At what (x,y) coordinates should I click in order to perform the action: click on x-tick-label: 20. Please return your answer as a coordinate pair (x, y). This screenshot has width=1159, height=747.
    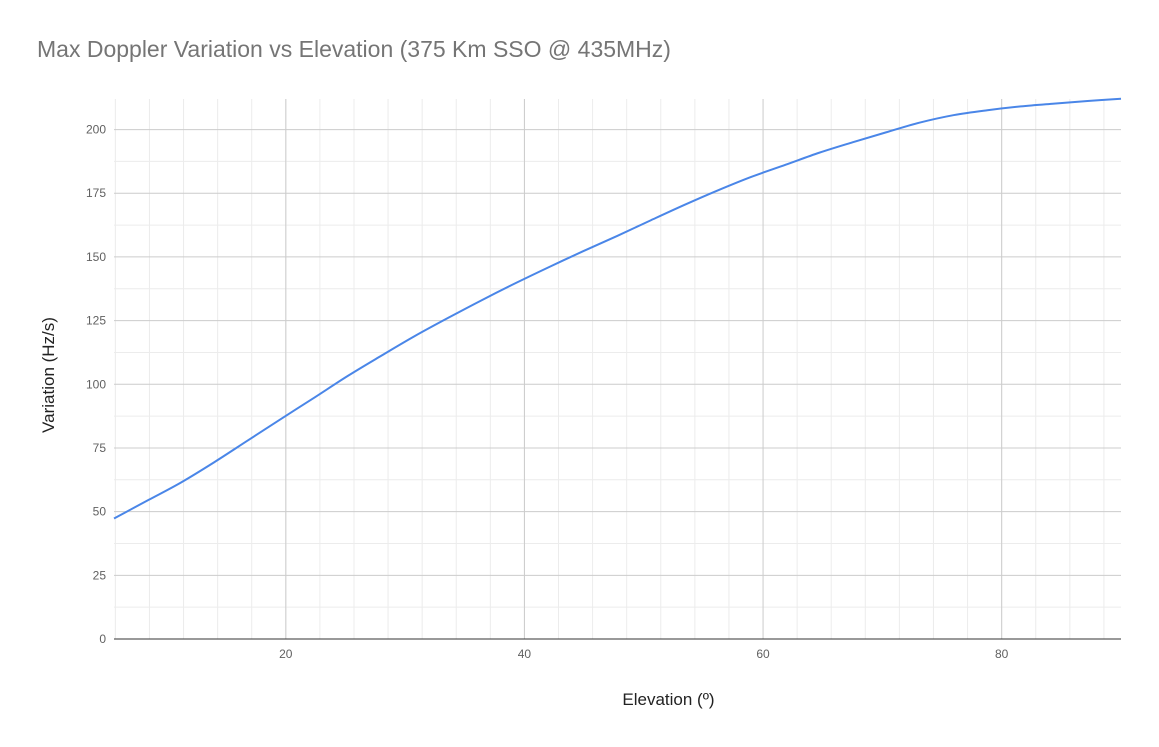
    Looking at the image, I should click on (286, 654).